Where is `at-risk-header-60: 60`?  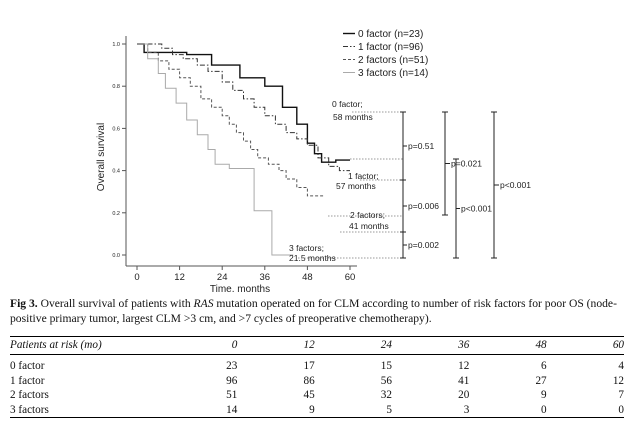 at-risk-header-60: 60 is located at coordinates (618, 345).